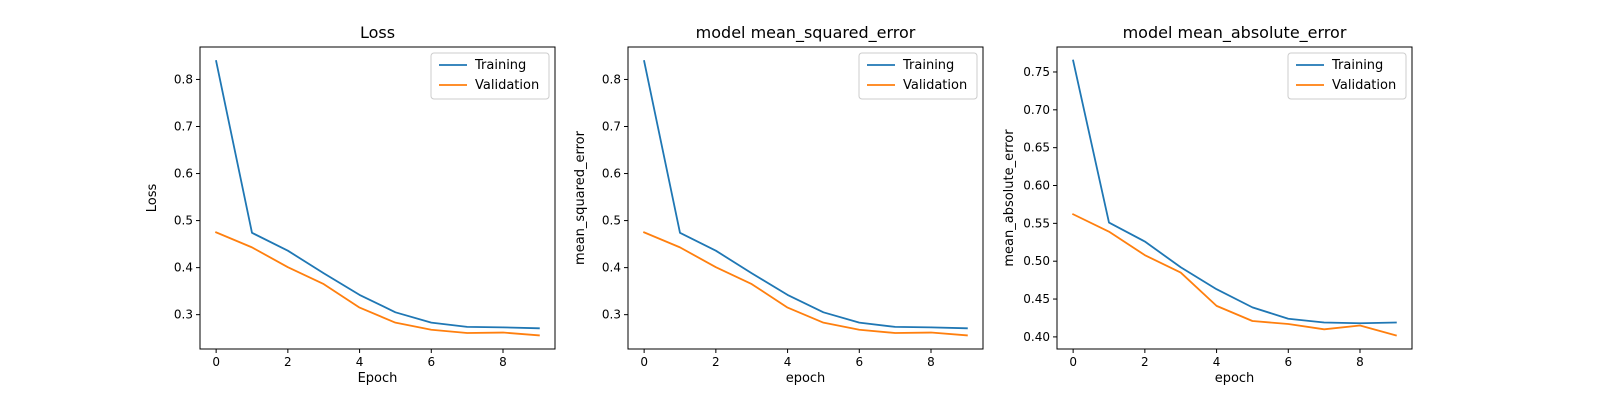  I want to click on chart-title: Loss, so click(377, 32).